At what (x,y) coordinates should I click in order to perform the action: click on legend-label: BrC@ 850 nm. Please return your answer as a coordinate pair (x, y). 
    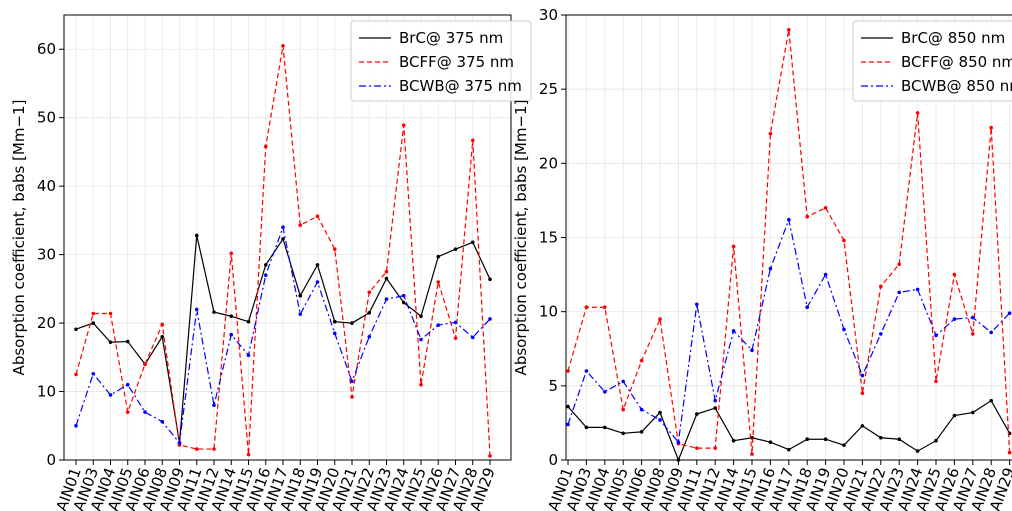
    Looking at the image, I should click on (953, 38).